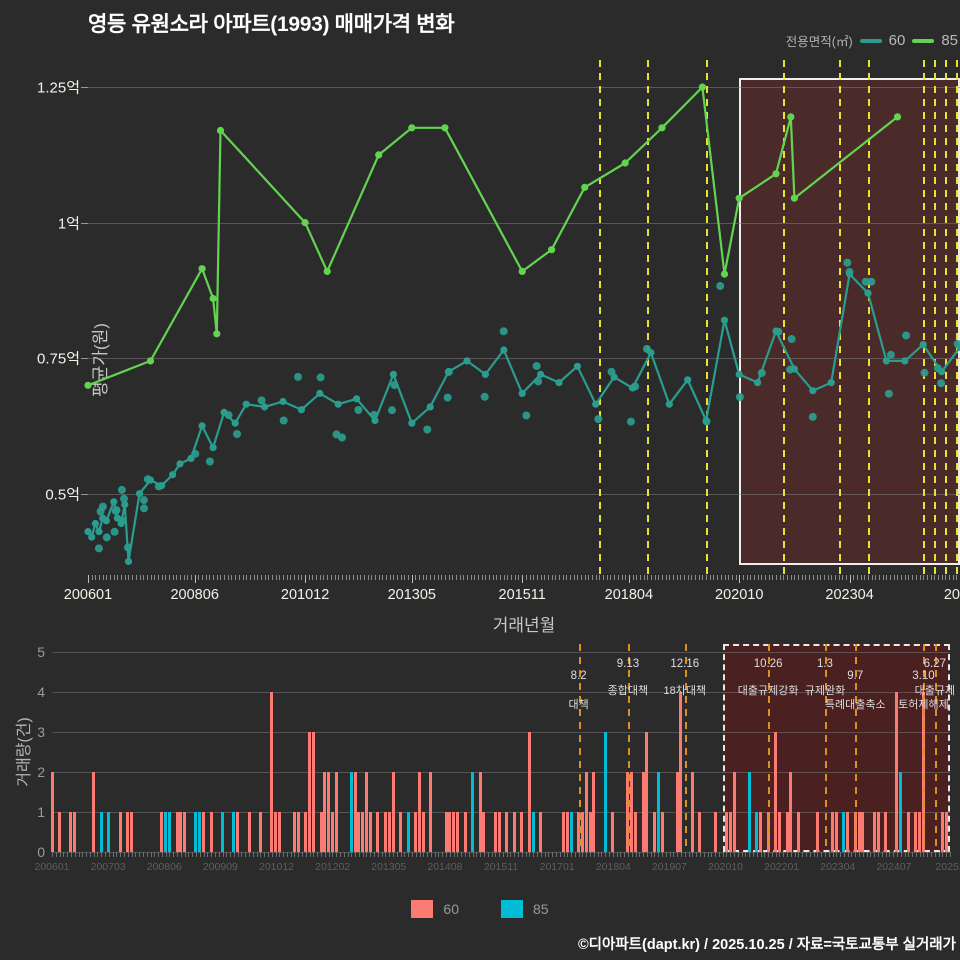 The image size is (960, 960). What do you see at coordinates (501, 732) in the screenshot?
I see `volume-gridline` at bounding box center [501, 732].